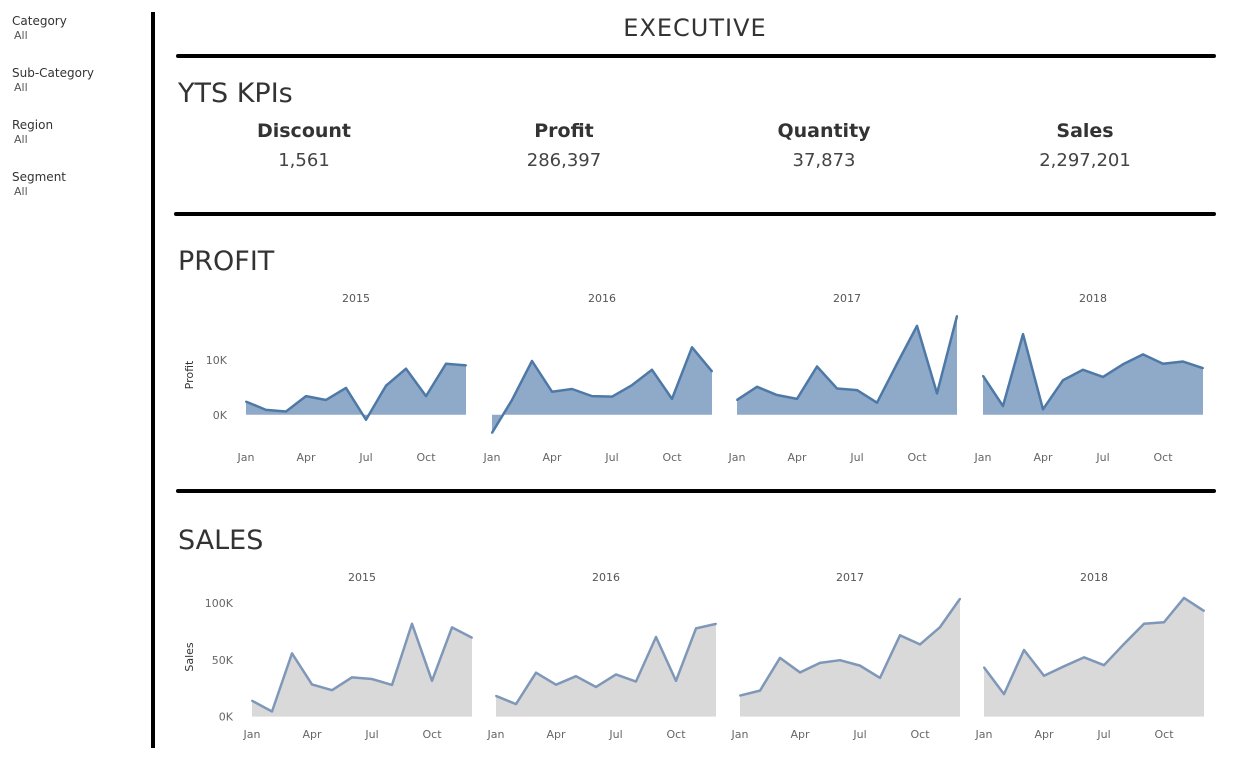 The image size is (1250, 760). I want to click on panel-header: 2018, so click(1094, 577).